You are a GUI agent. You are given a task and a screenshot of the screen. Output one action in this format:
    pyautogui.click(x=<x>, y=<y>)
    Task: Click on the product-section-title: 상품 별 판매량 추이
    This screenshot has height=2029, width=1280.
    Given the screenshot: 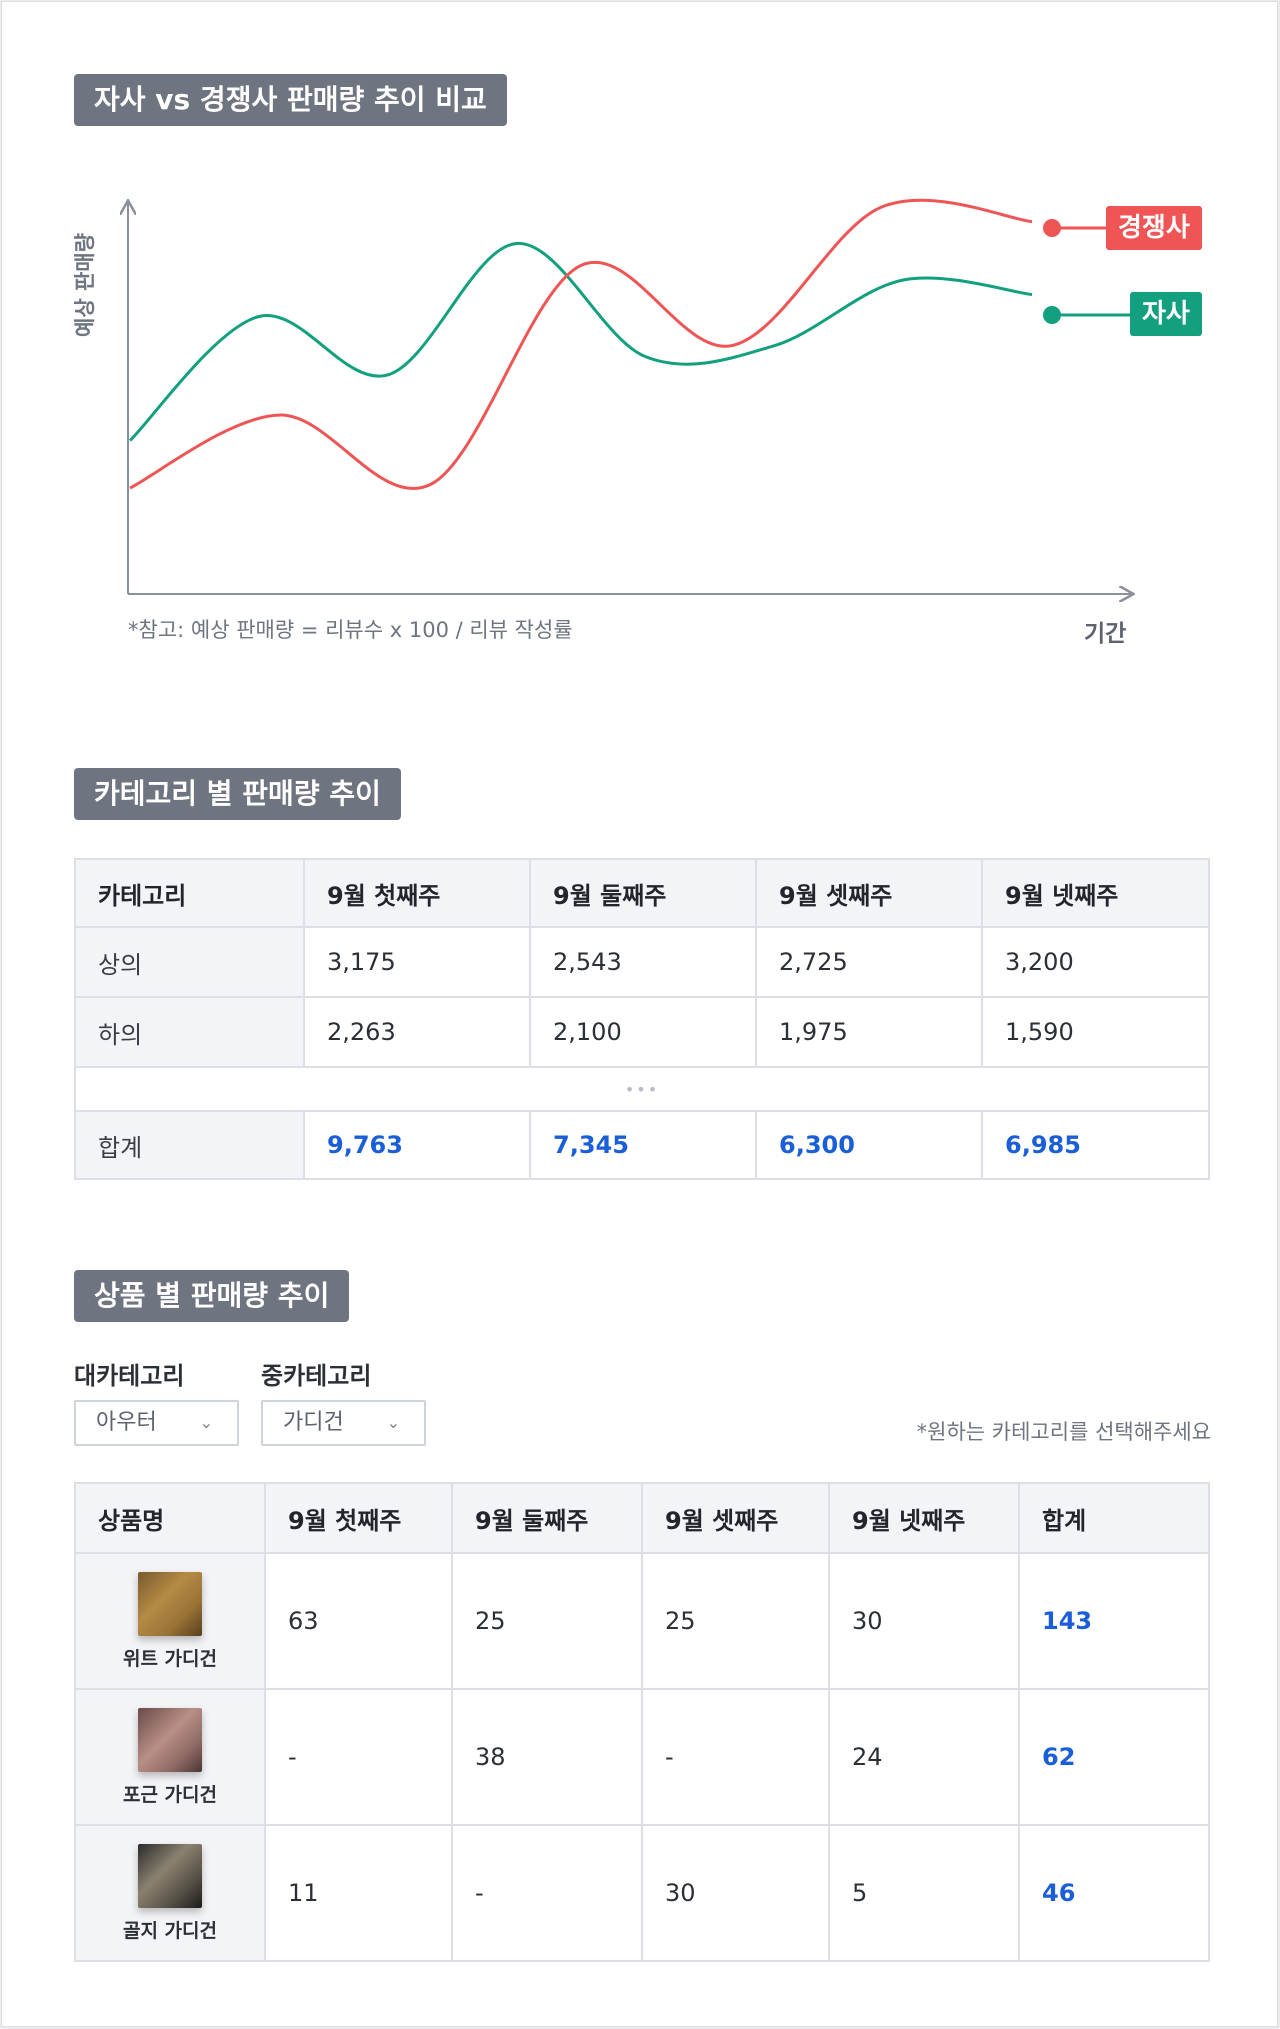 What is the action you would take?
    pyautogui.click(x=212, y=1296)
    